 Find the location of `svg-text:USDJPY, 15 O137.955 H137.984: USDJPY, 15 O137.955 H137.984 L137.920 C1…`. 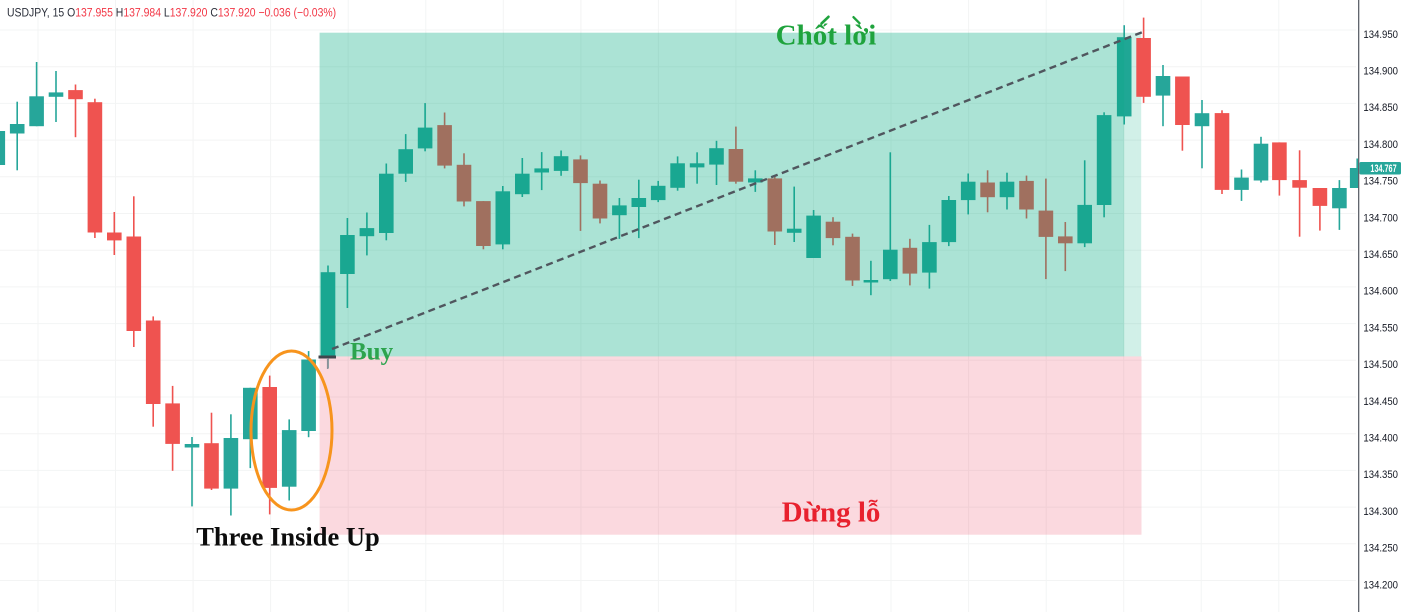

svg-text:USDJPY, 15 O137.955 H137.984: USDJPY, 15 O137.955 H137.984 L137.920 C1… is located at coordinates (171, 13).